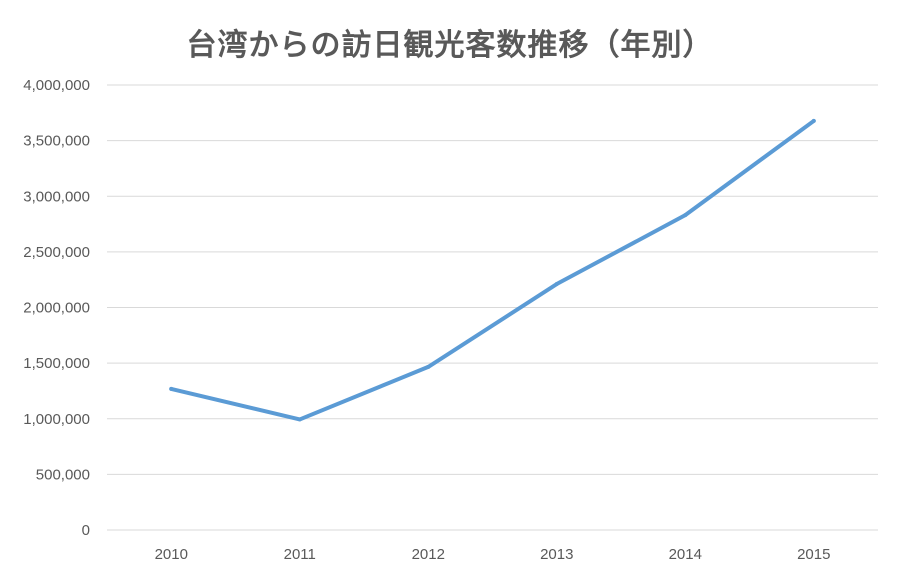  Describe the element at coordinates (63, 474) in the screenshot. I see `y-tick-label: 500,000` at that location.